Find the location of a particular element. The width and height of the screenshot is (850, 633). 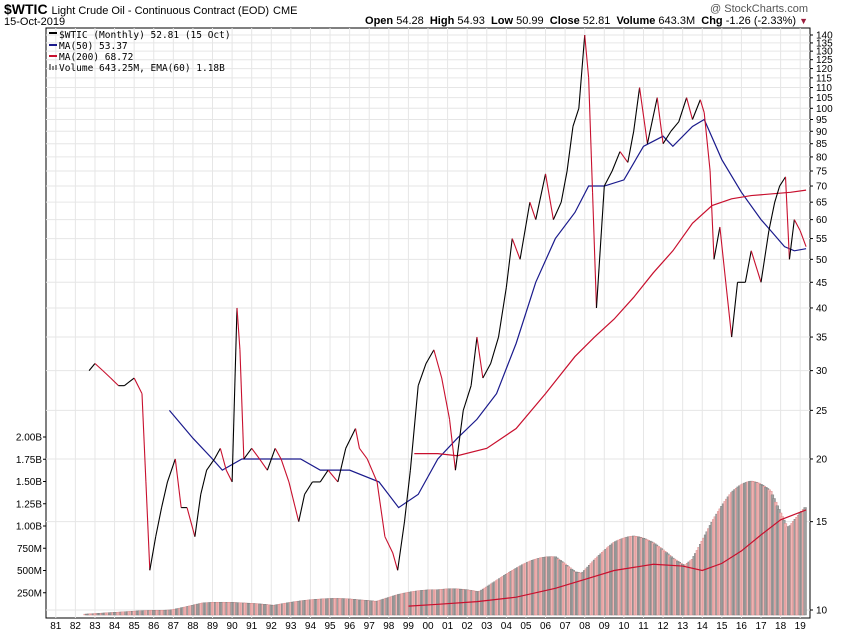

year-tick-label: 81 is located at coordinates (56, 626).